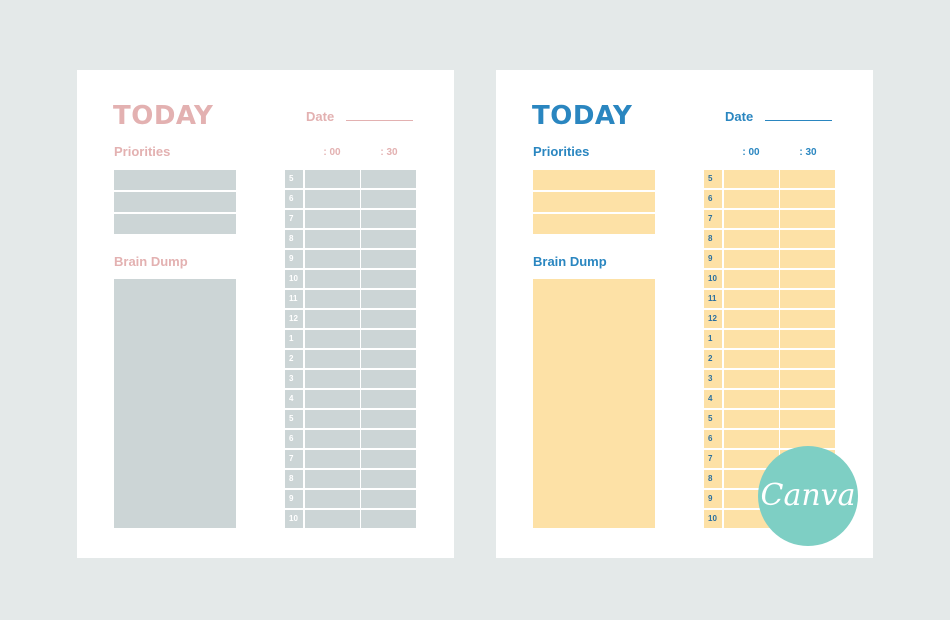 The width and height of the screenshot is (950, 620). Describe the element at coordinates (570, 261) in the screenshot. I see `brain-dump-label: Brain Dump` at that location.